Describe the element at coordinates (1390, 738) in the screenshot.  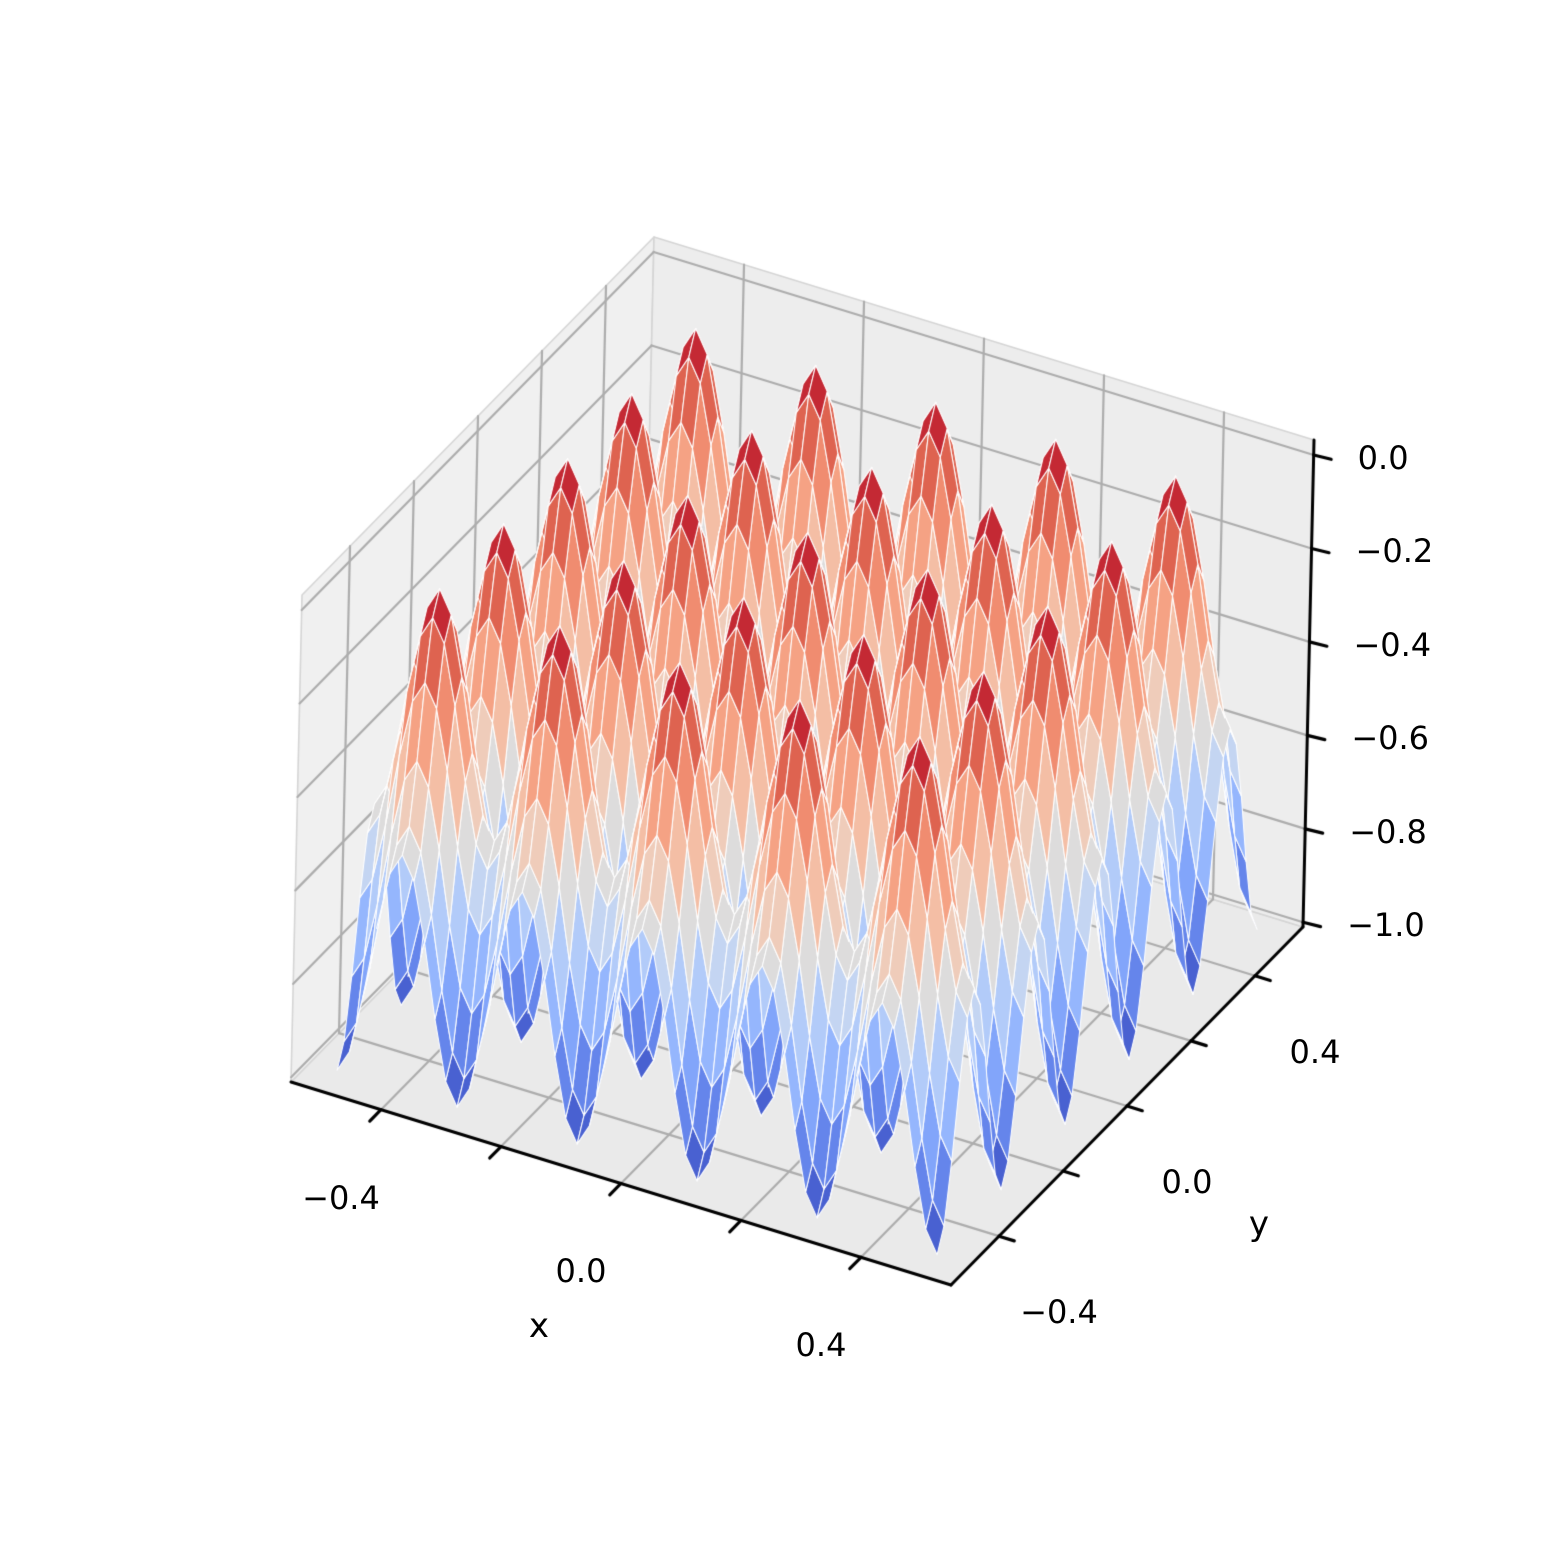
I see `z-tick-label: −0.6` at that location.